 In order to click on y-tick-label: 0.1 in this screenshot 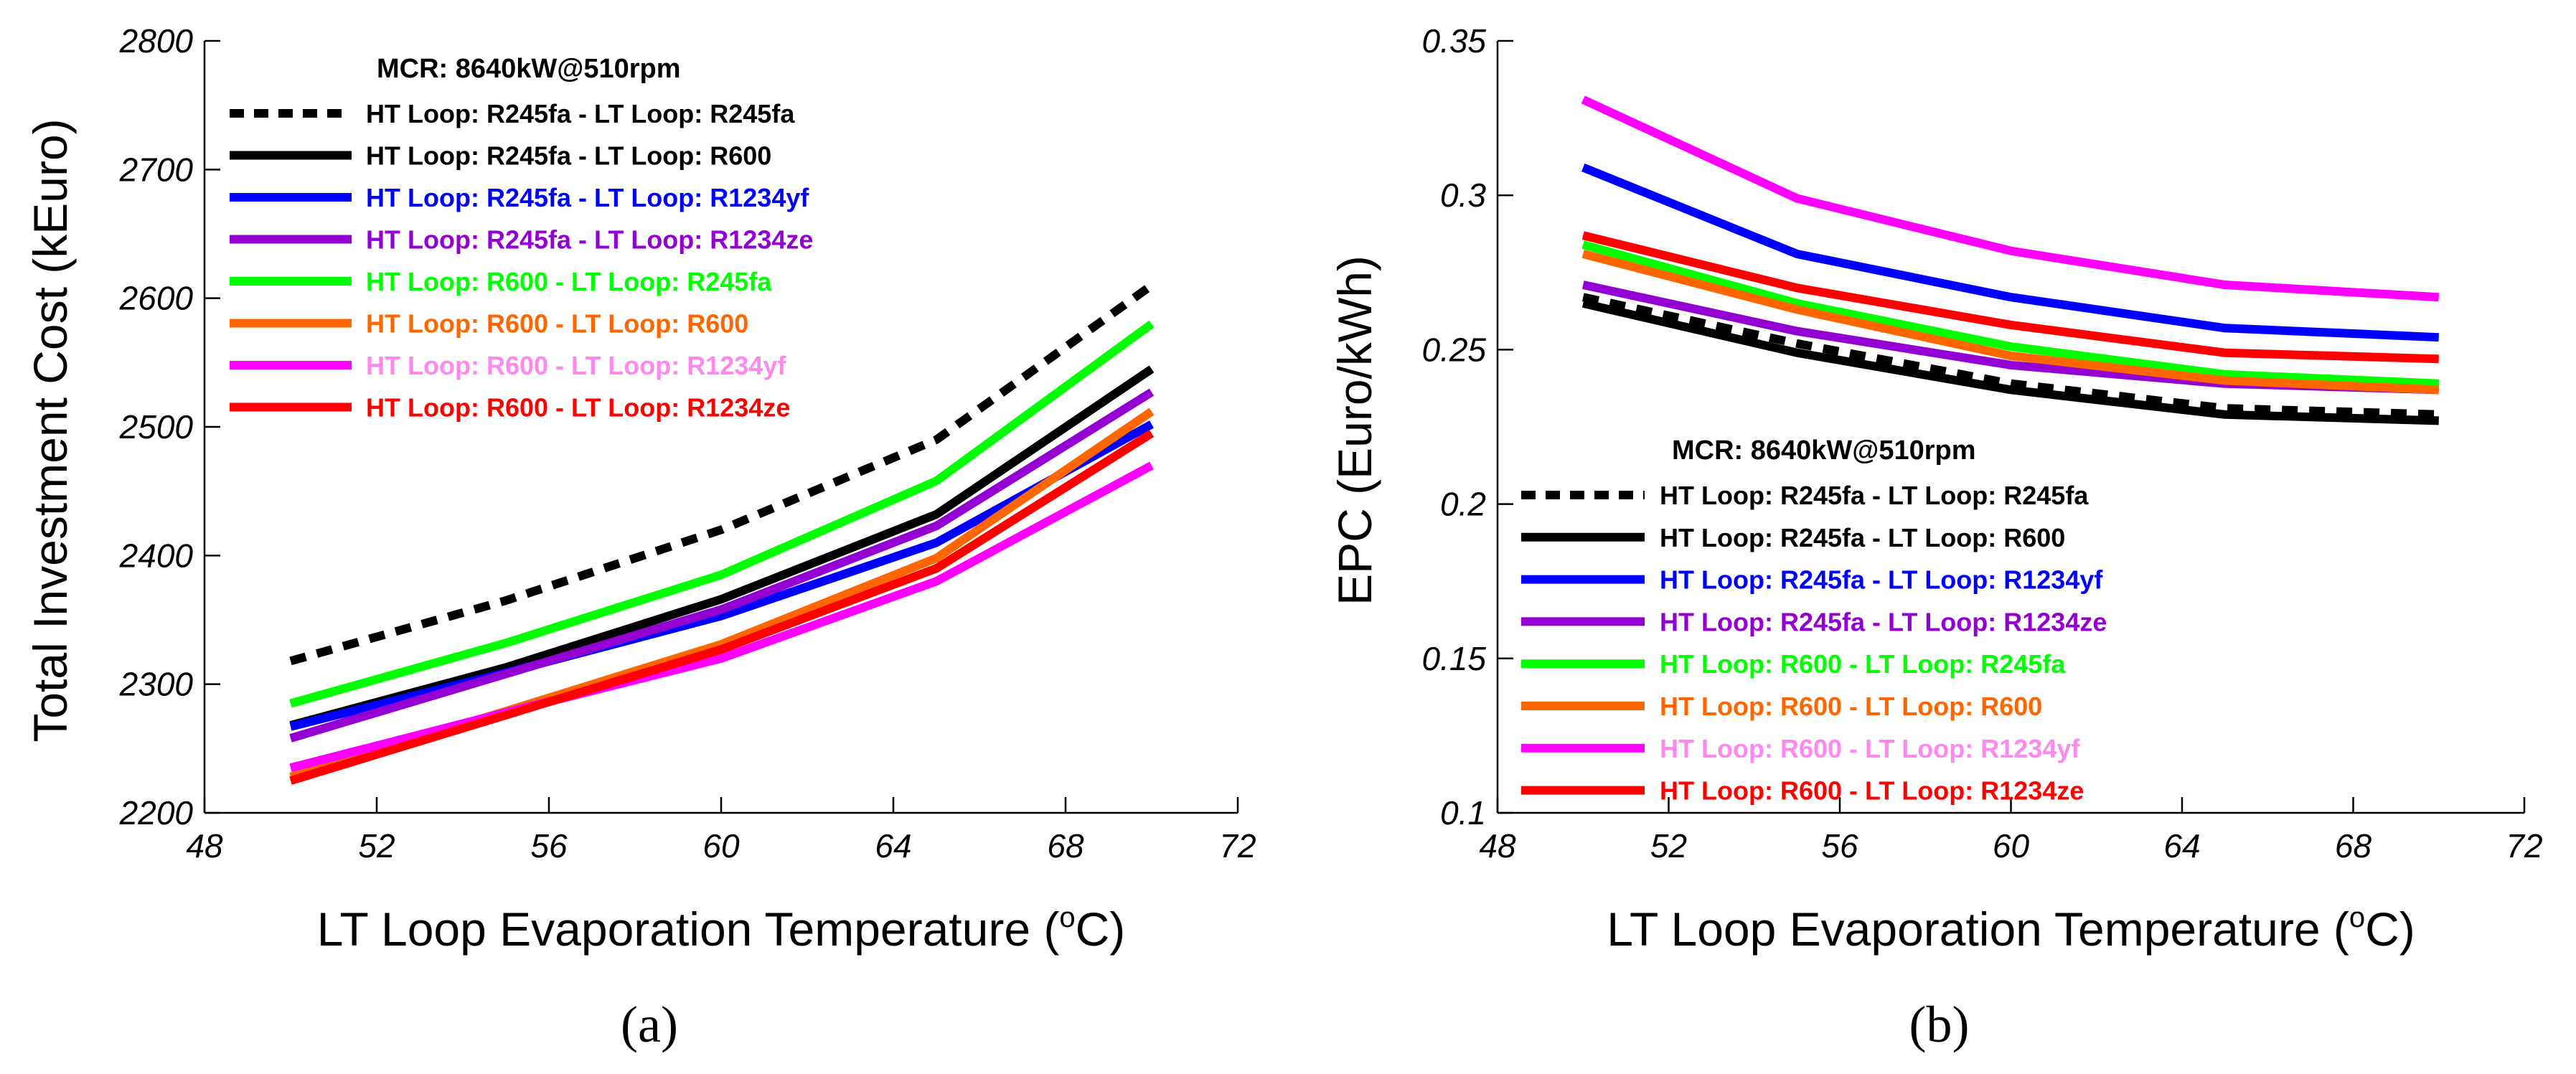, I will do `click(1463, 813)`.